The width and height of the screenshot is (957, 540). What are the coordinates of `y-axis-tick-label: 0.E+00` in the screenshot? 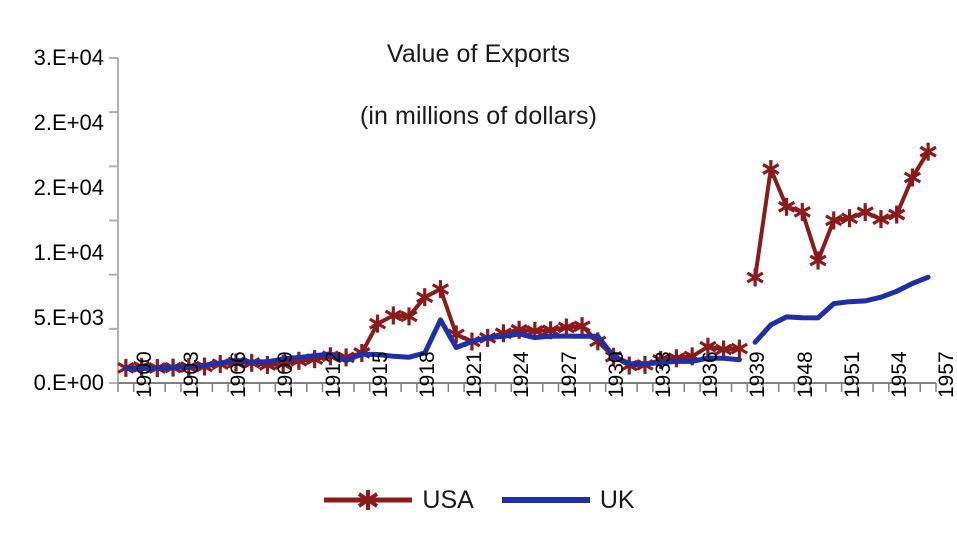 It's located at (68, 382).